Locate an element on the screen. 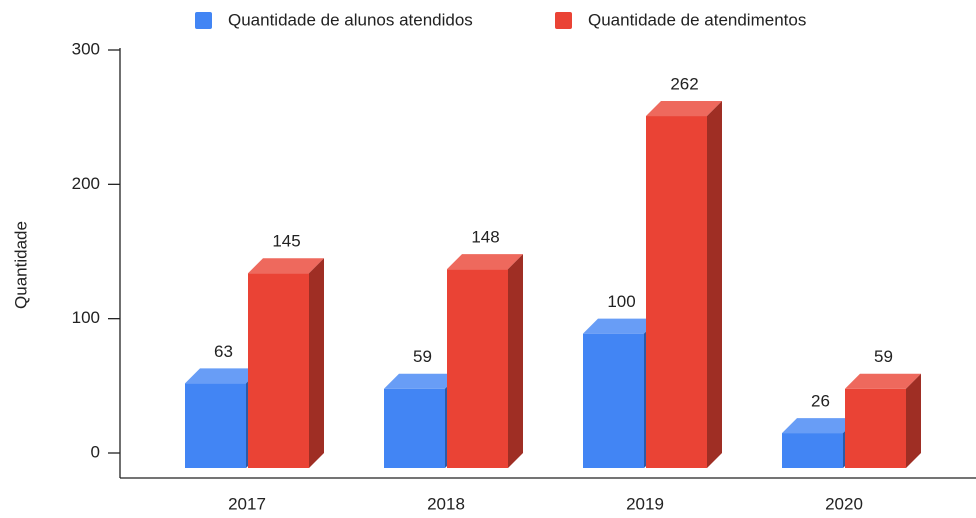 Image resolution: width=976 pixels, height=518 pixels. y-tick-label: 100 is located at coordinates (86, 317).